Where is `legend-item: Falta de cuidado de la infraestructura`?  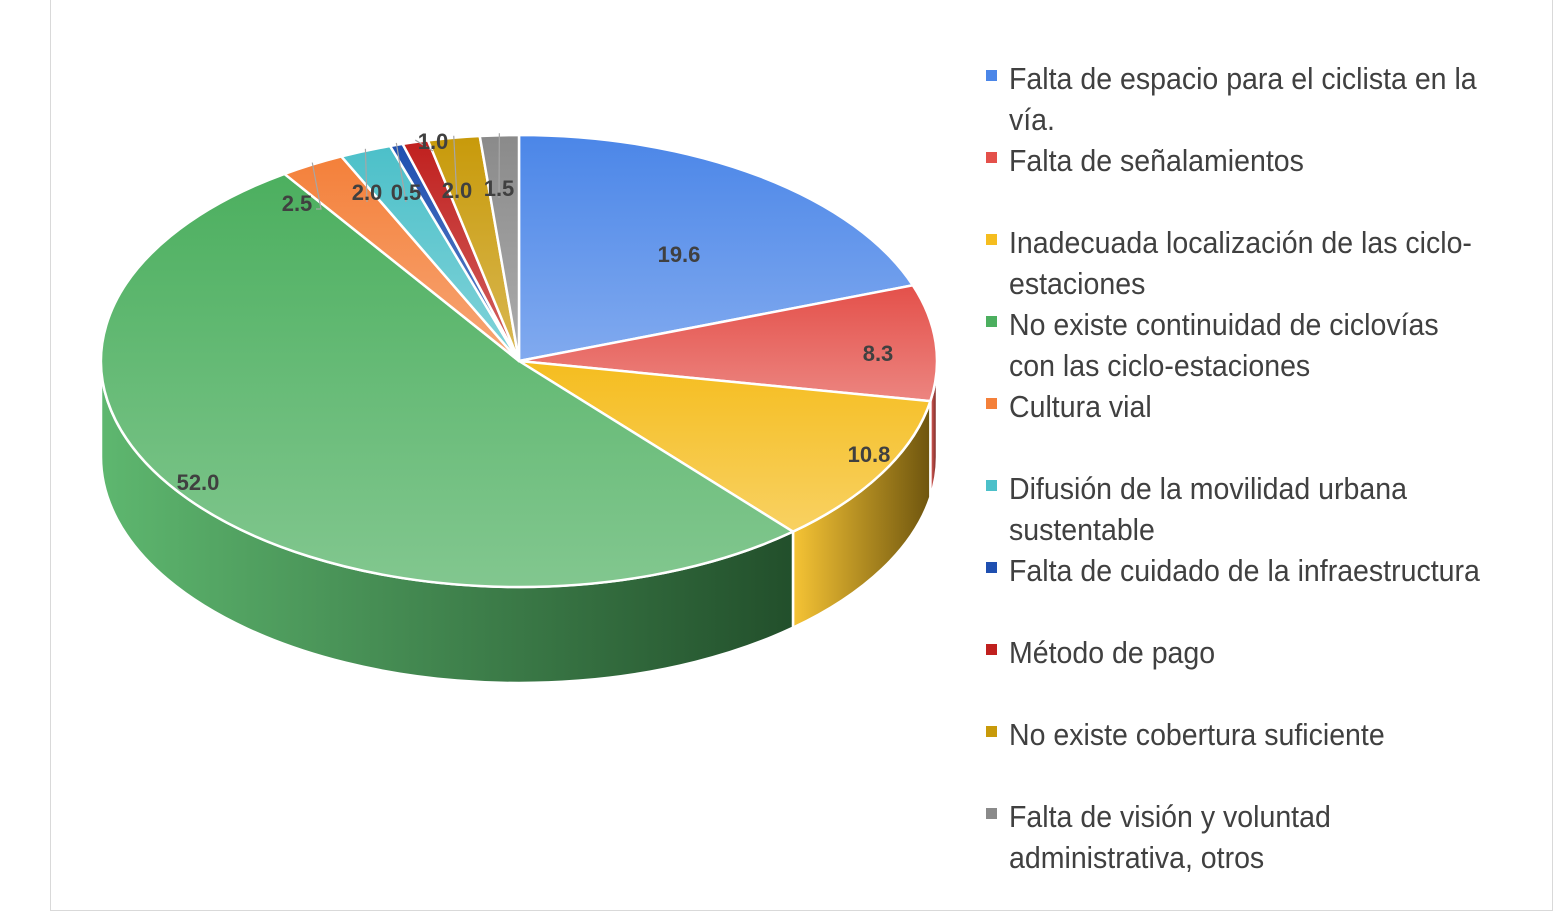
legend-item: Falta de cuidado de la infraestructura is located at coordinates (1260, 570).